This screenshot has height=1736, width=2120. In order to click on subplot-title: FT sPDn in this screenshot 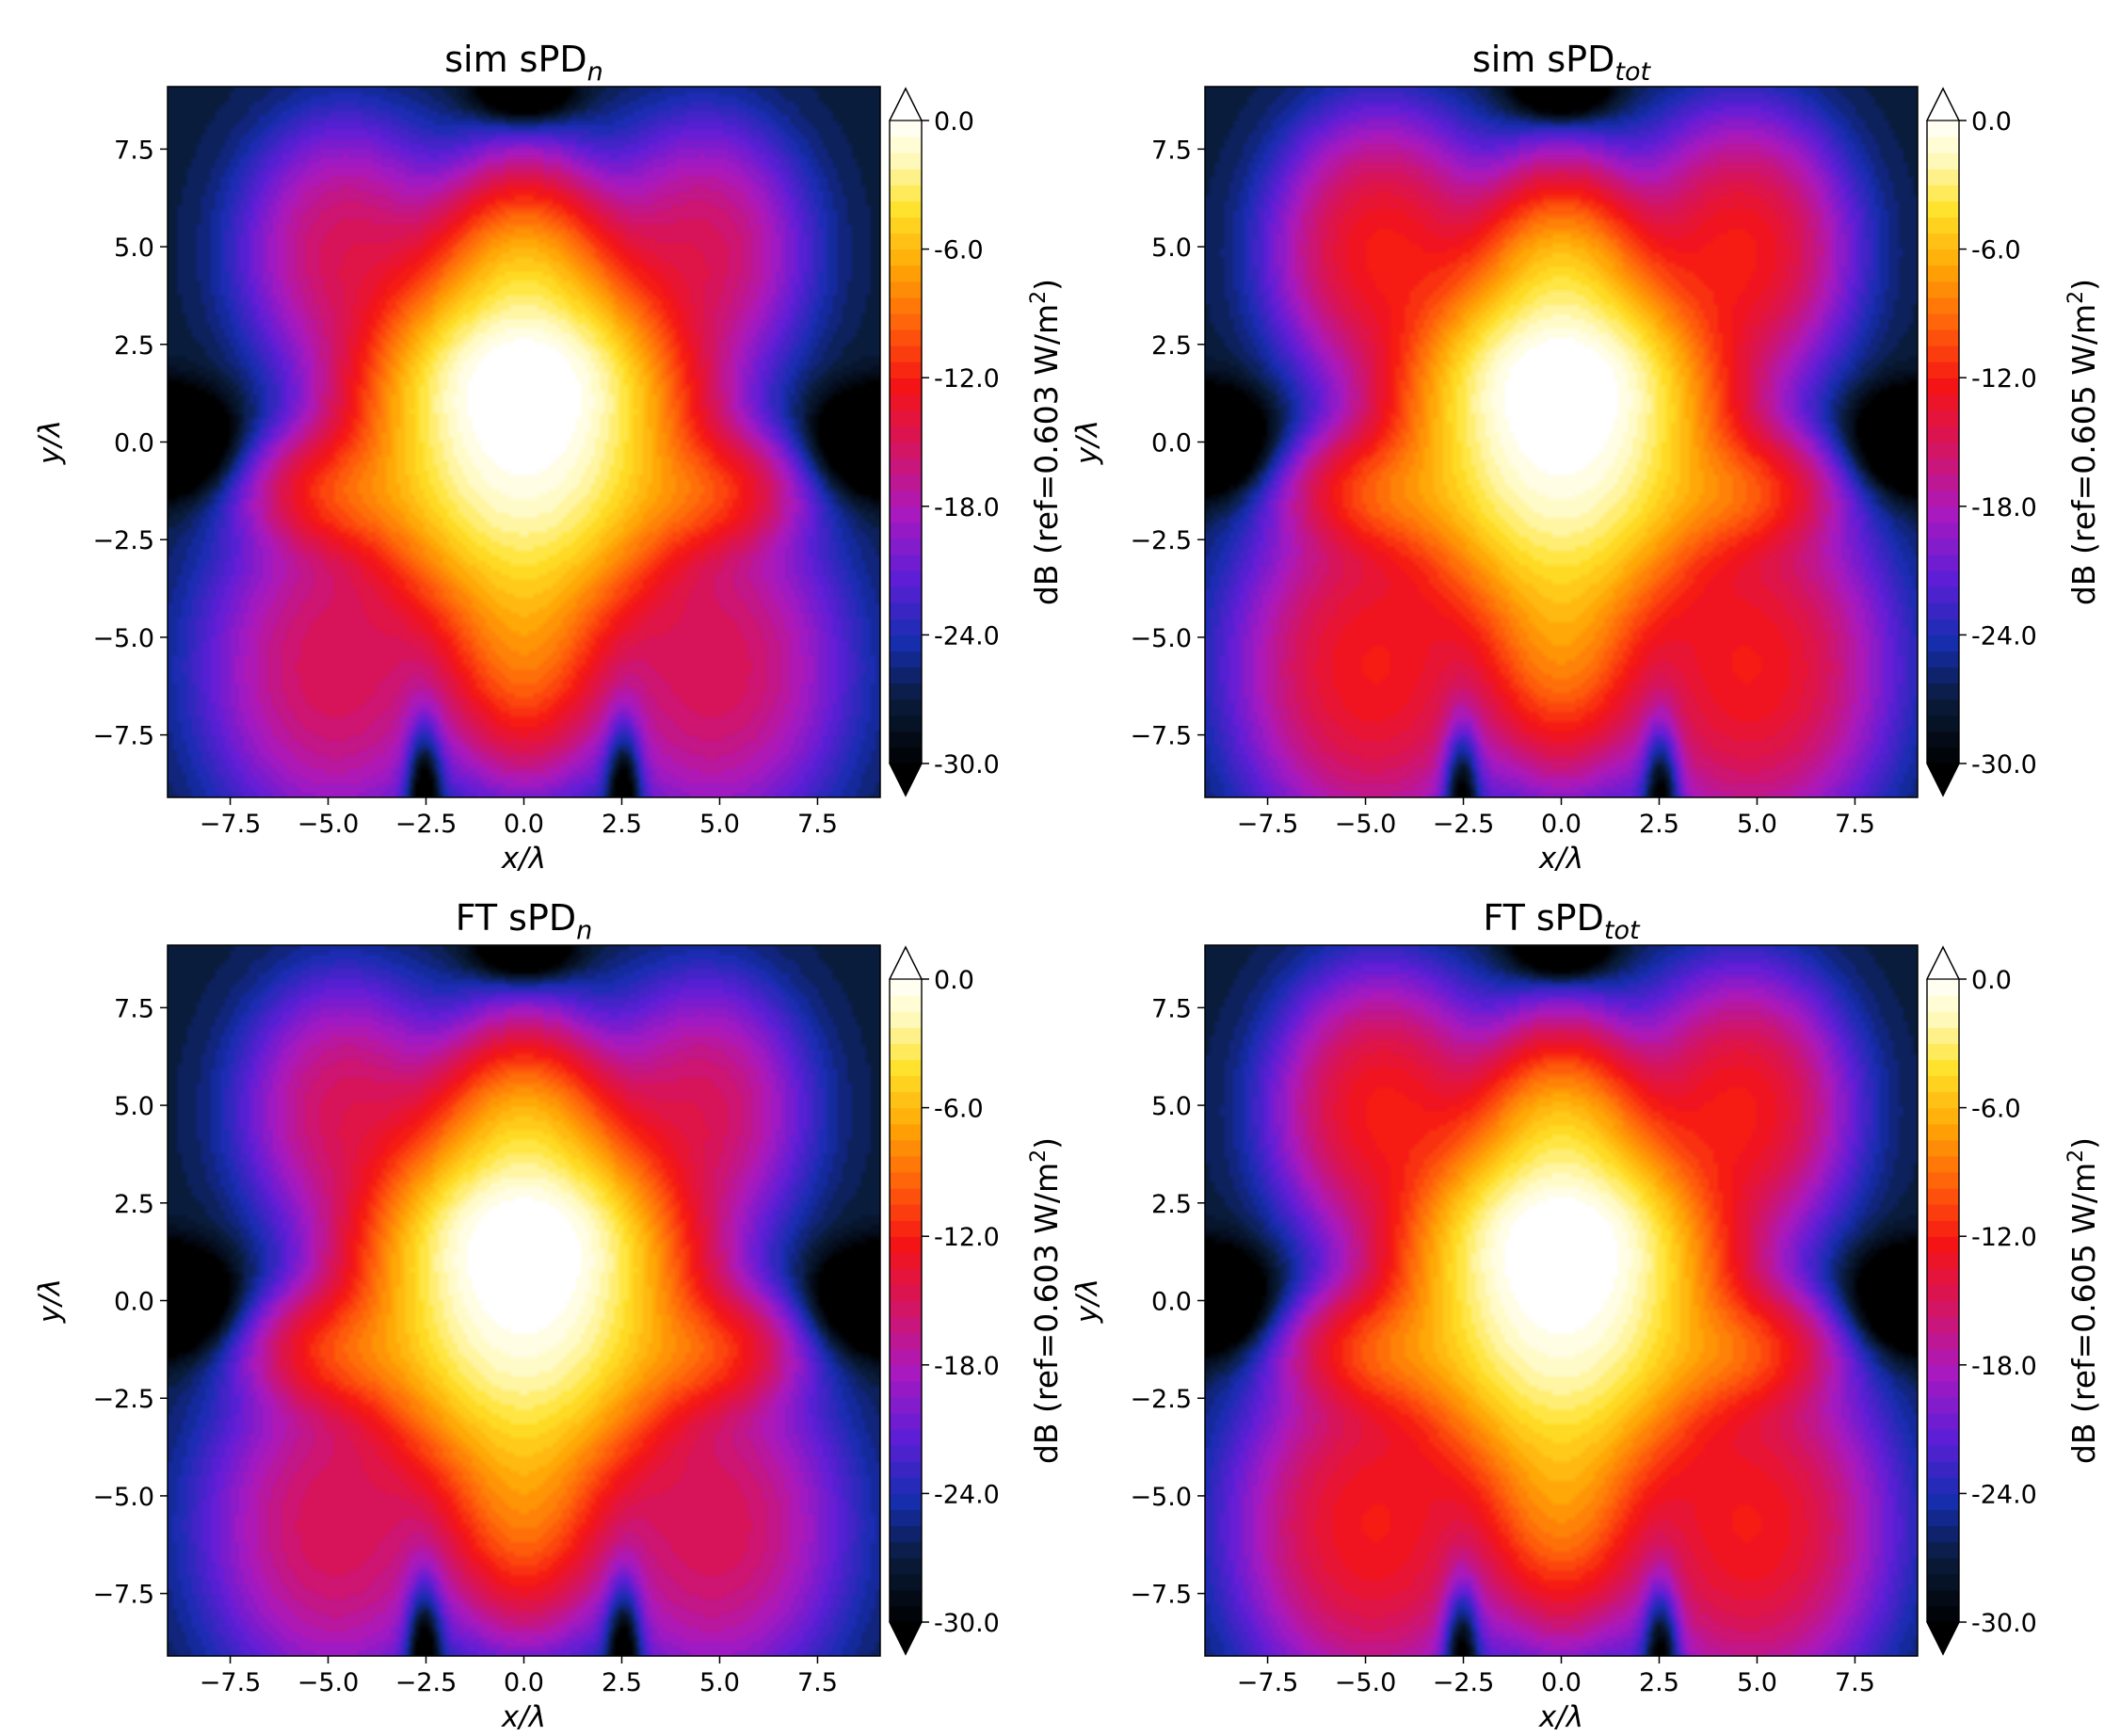, I will do `click(524, 921)`.